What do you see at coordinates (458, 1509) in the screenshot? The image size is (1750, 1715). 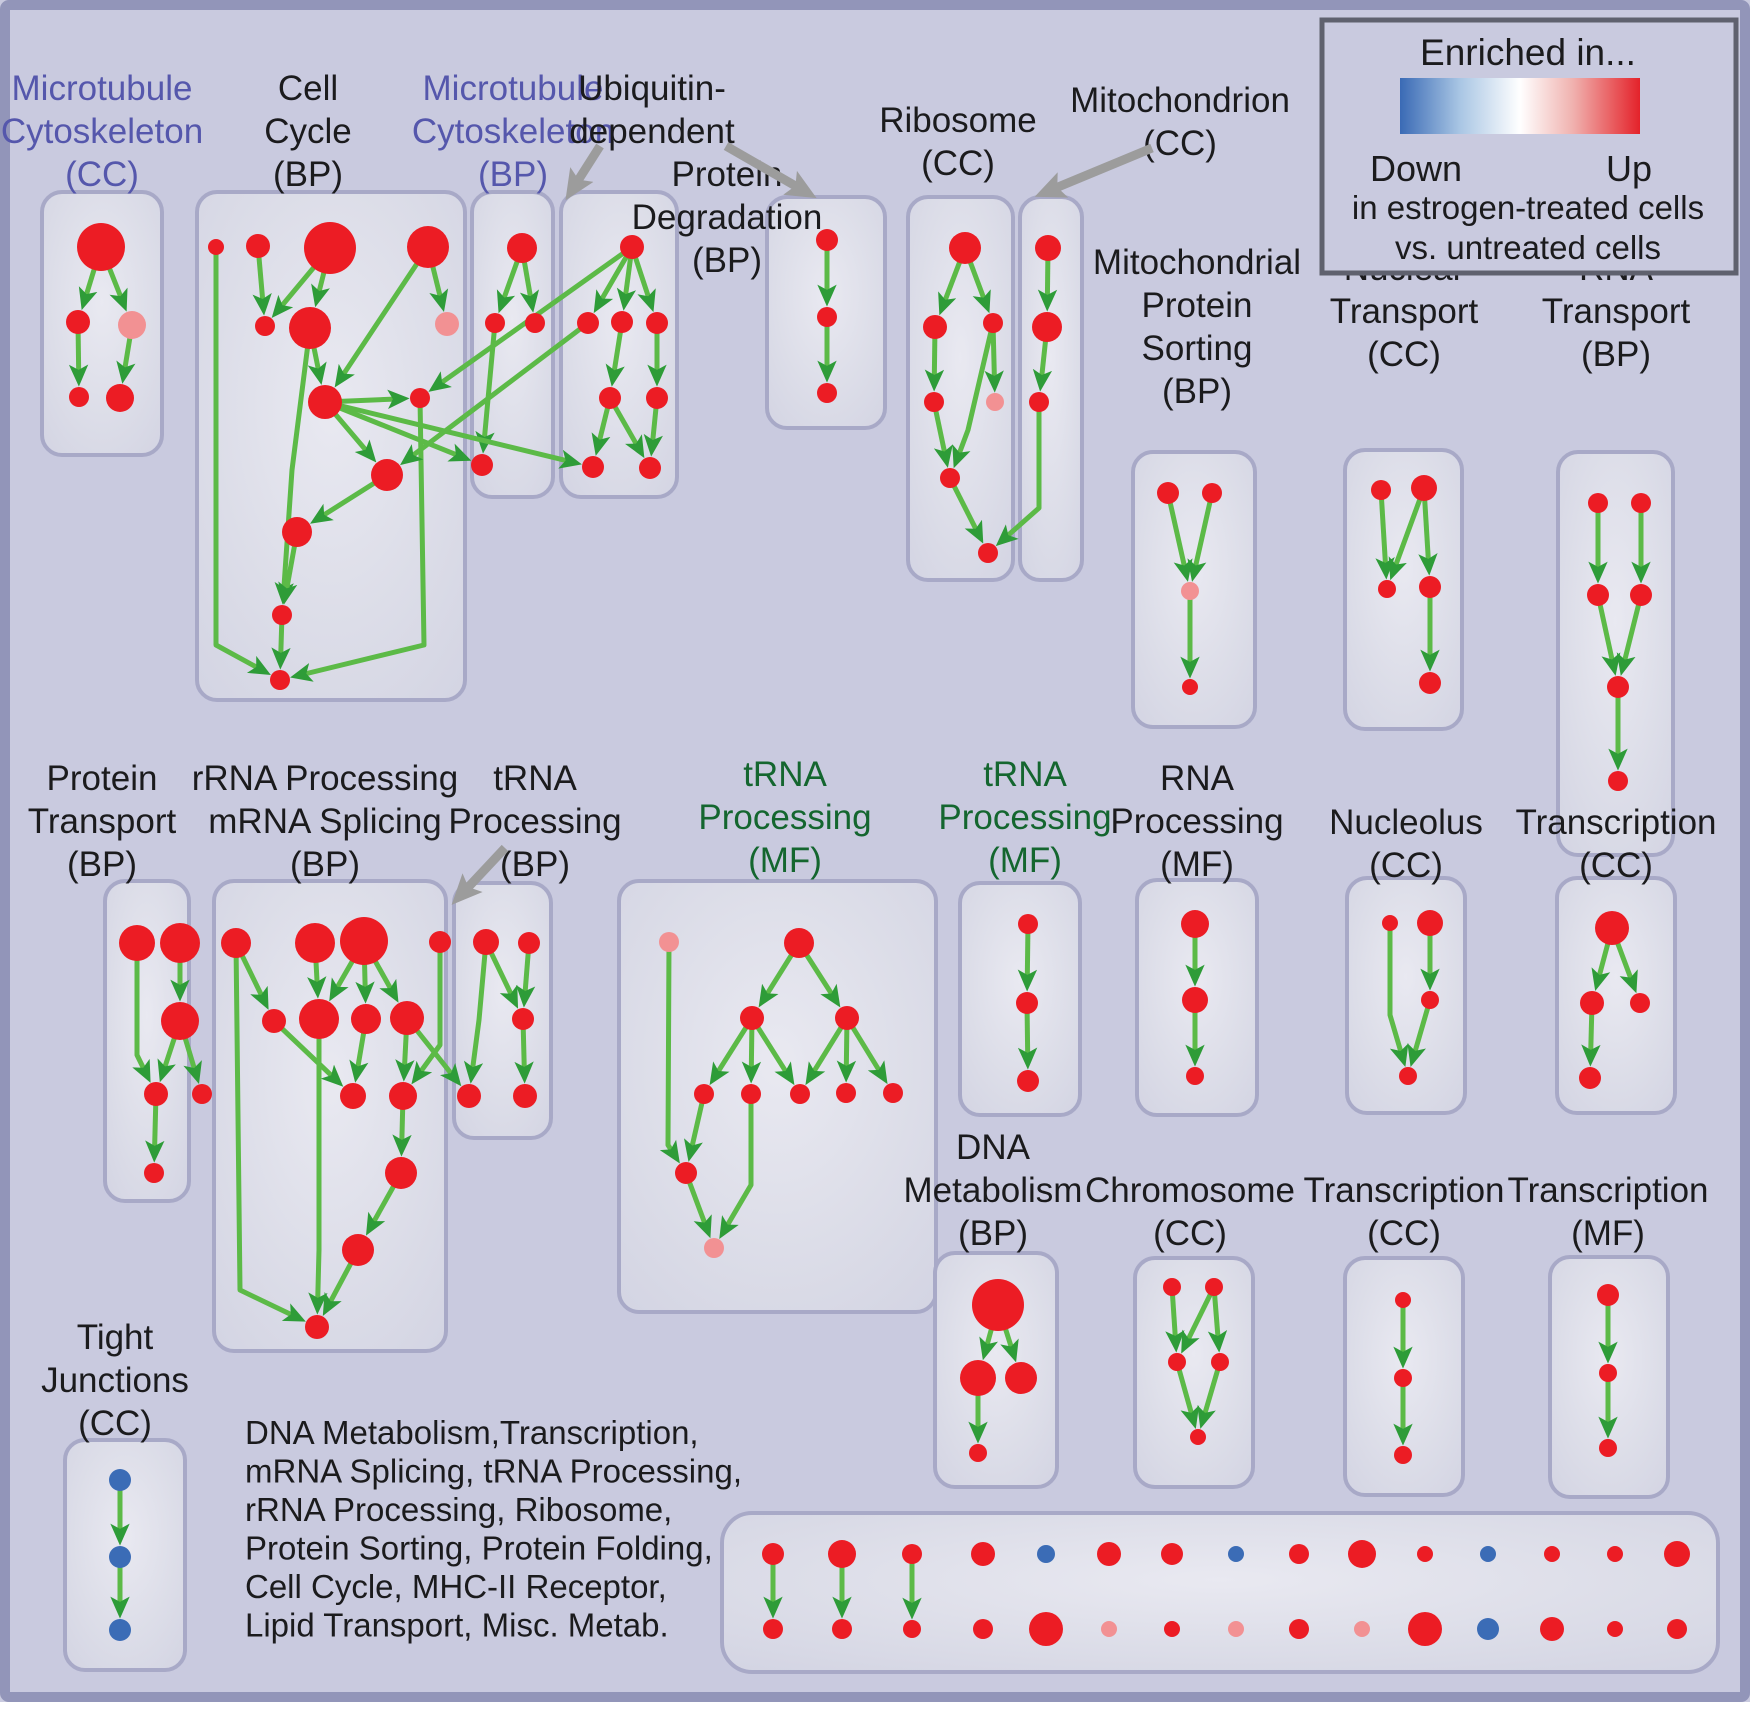 I see `note-line: rRNA Processing, Ribosome,` at bounding box center [458, 1509].